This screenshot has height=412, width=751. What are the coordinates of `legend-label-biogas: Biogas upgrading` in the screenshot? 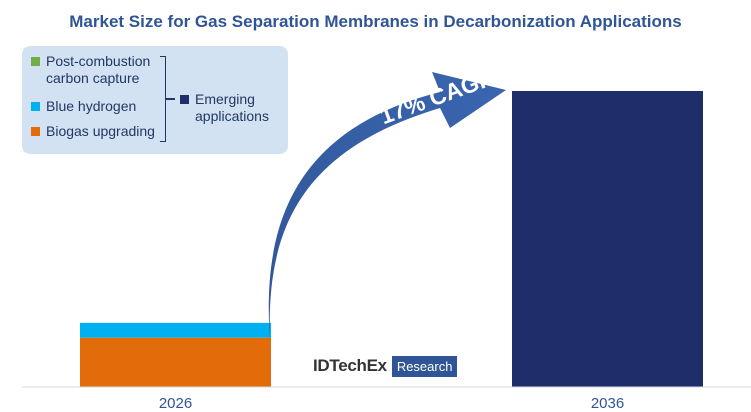 It's located at (100, 131).